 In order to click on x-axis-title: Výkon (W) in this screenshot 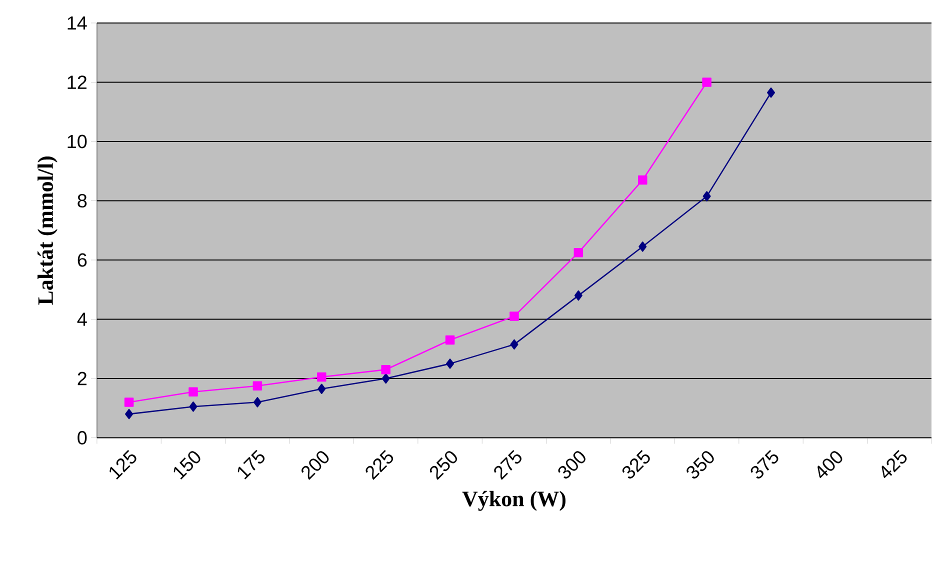, I will do `click(514, 501)`.